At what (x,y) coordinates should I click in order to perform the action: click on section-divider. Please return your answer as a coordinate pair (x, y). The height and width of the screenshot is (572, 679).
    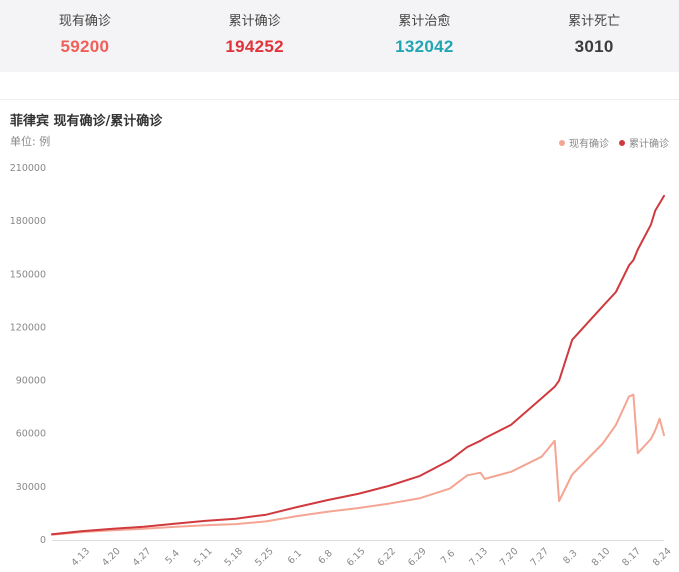
    Looking at the image, I should click on (339, 99).